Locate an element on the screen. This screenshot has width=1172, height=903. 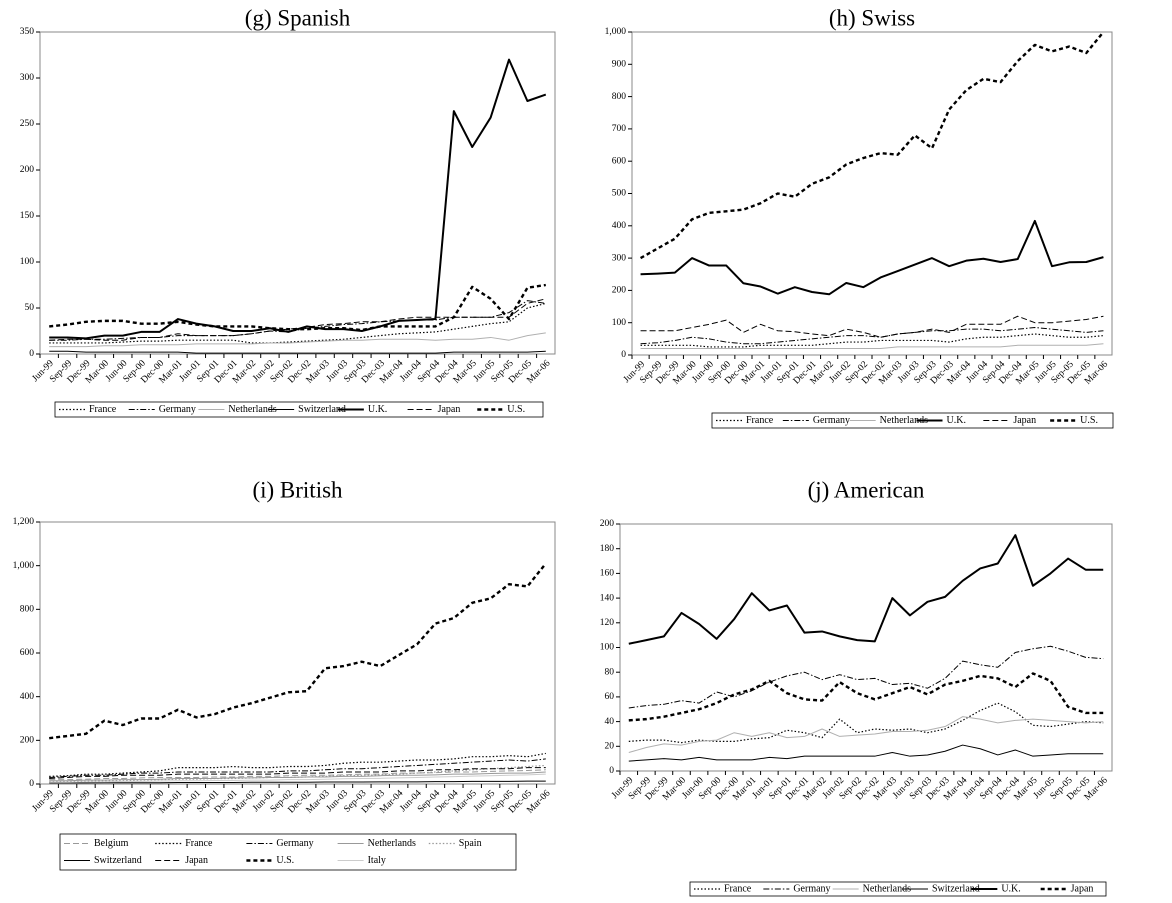
y-tick-label: 180 is located at coordinates (607, 549).